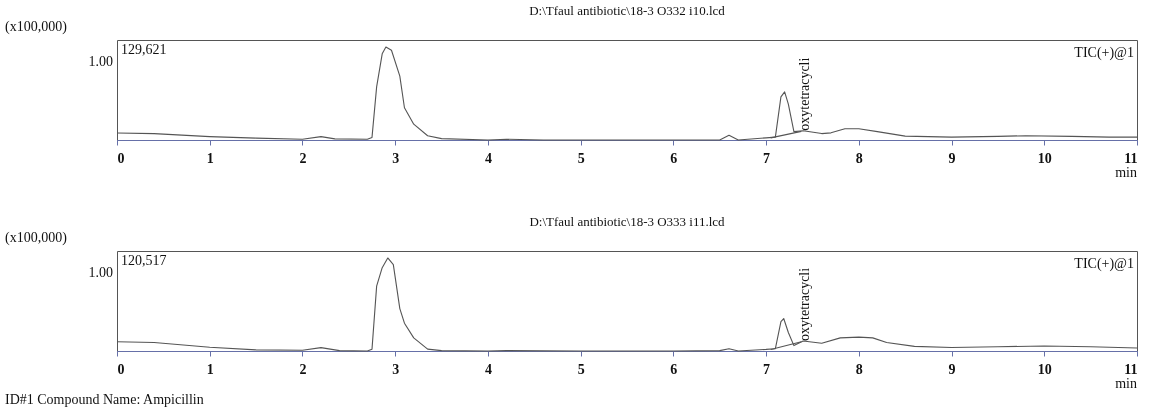  What do you see at coordinates (627, 10) in the screenshot?
I see `chart-title: D:\Tfaul antibiotic\18-3 O332 i10.lcd` at bounding box center [627, 10].